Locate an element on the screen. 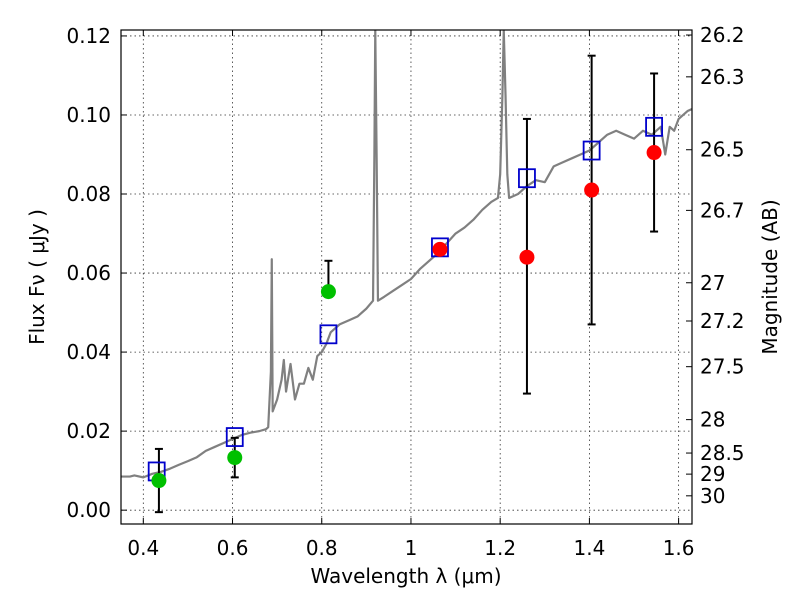 Image resolution: width=800 pixels, height=600 pixels. magnitude-tick-label: 28.5 is located at coordinates (722, 453).